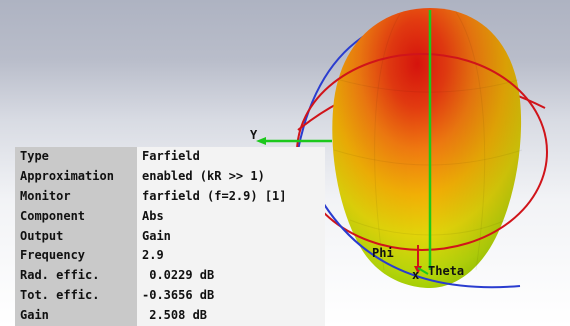 This screenshot has width=570, height=326. What do you see at coordinates (231, 157) in the screenshot?
I see `property-value: Farfield` at bounding box center [231, 157].